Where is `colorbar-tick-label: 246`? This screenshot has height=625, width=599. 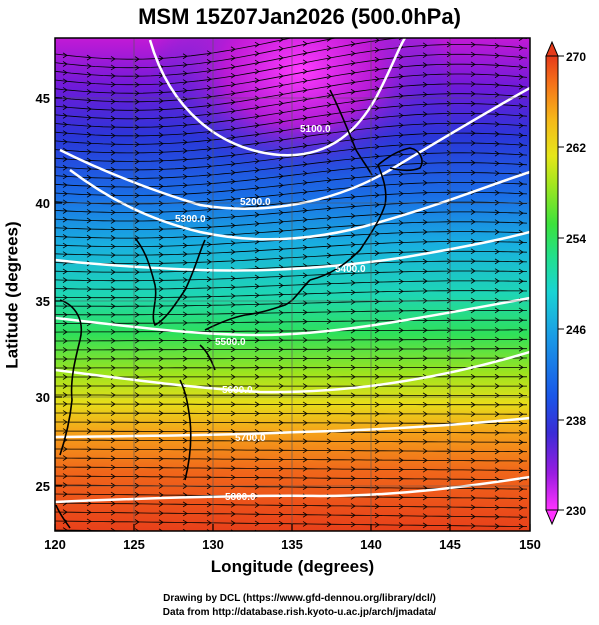
colorbar-tick-label: 246 is located at coordinates (576, 330).